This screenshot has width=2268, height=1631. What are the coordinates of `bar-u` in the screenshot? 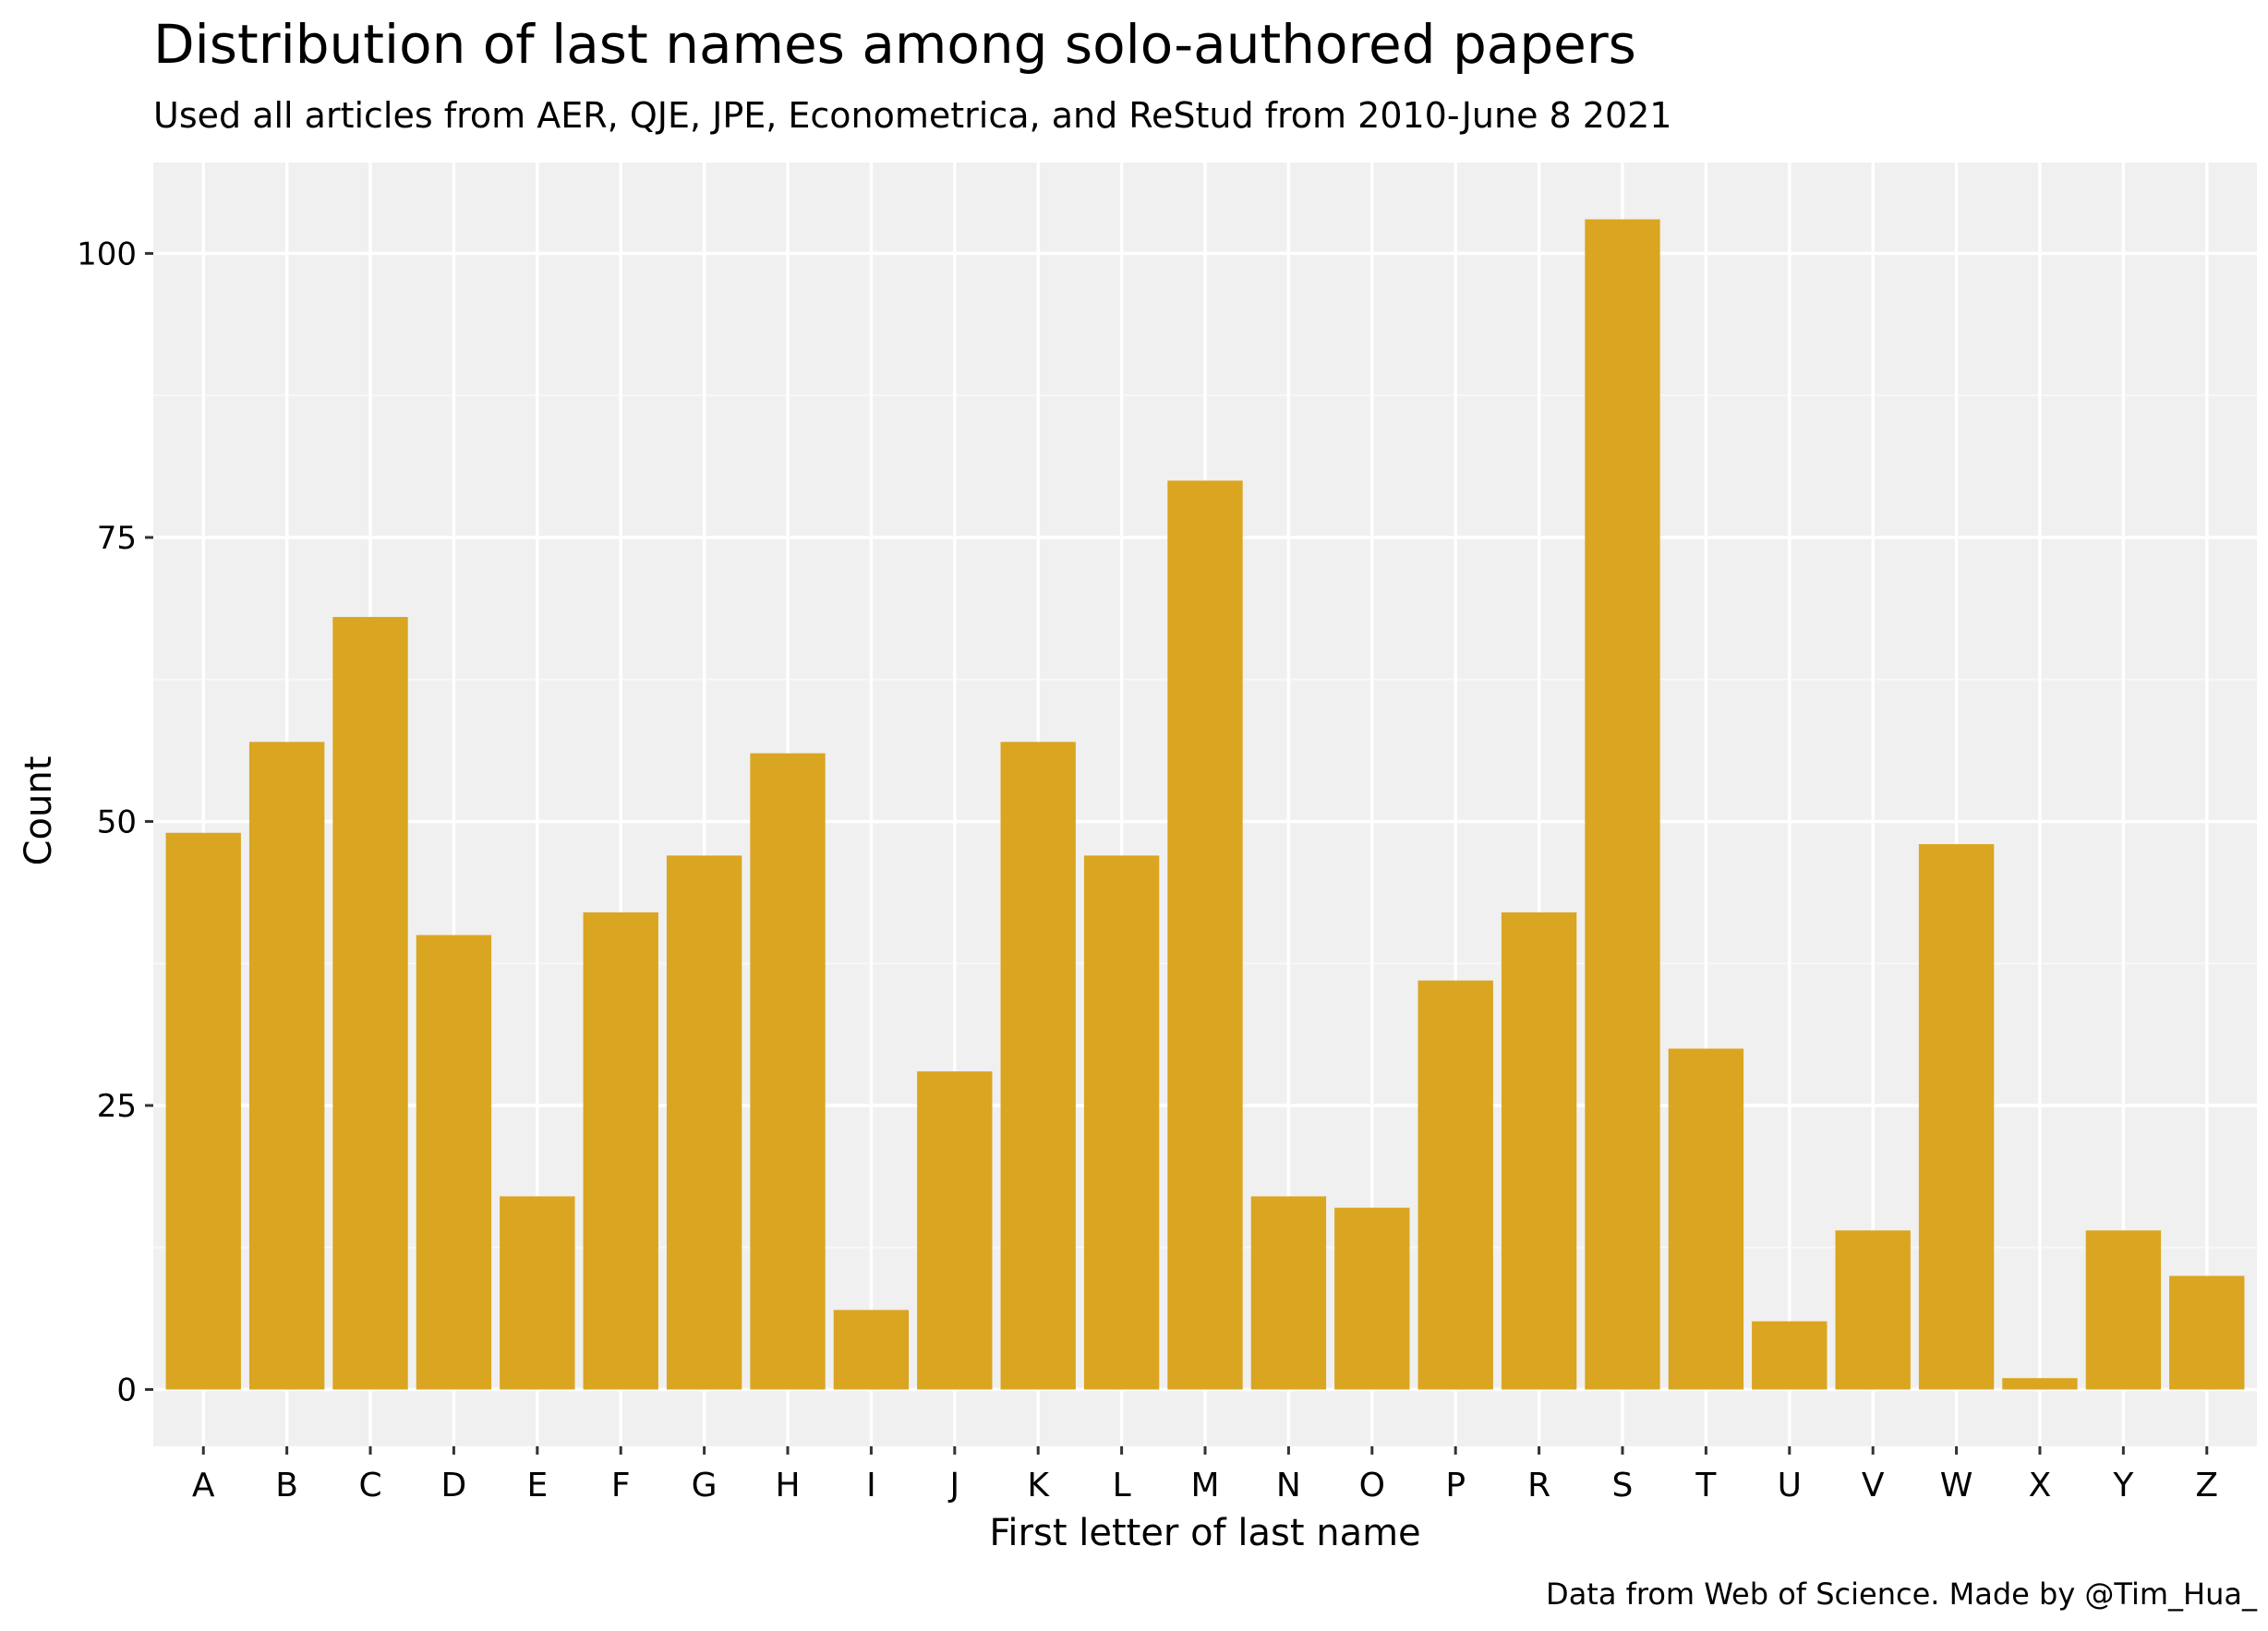 It's located at (1790, 1355).